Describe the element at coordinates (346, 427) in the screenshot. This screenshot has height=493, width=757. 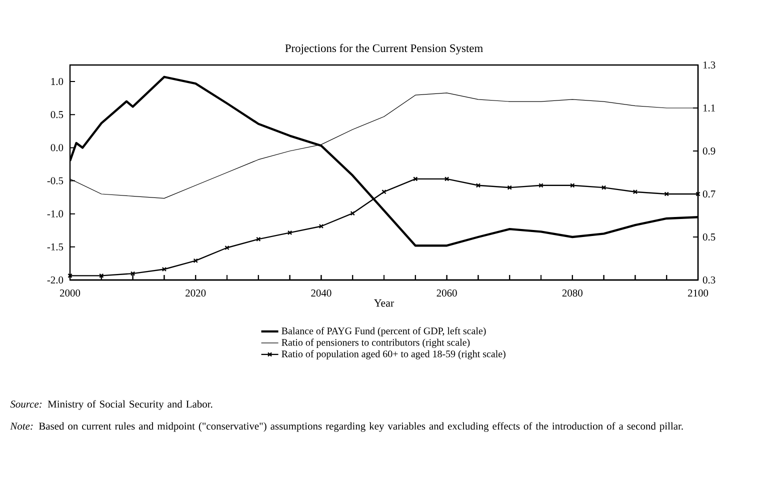
I see `text: Note: Based on current rules and midpoint ("conservative") assumptions regarding key variables and excluding effects of the introduction of a second pillar.` at that location.